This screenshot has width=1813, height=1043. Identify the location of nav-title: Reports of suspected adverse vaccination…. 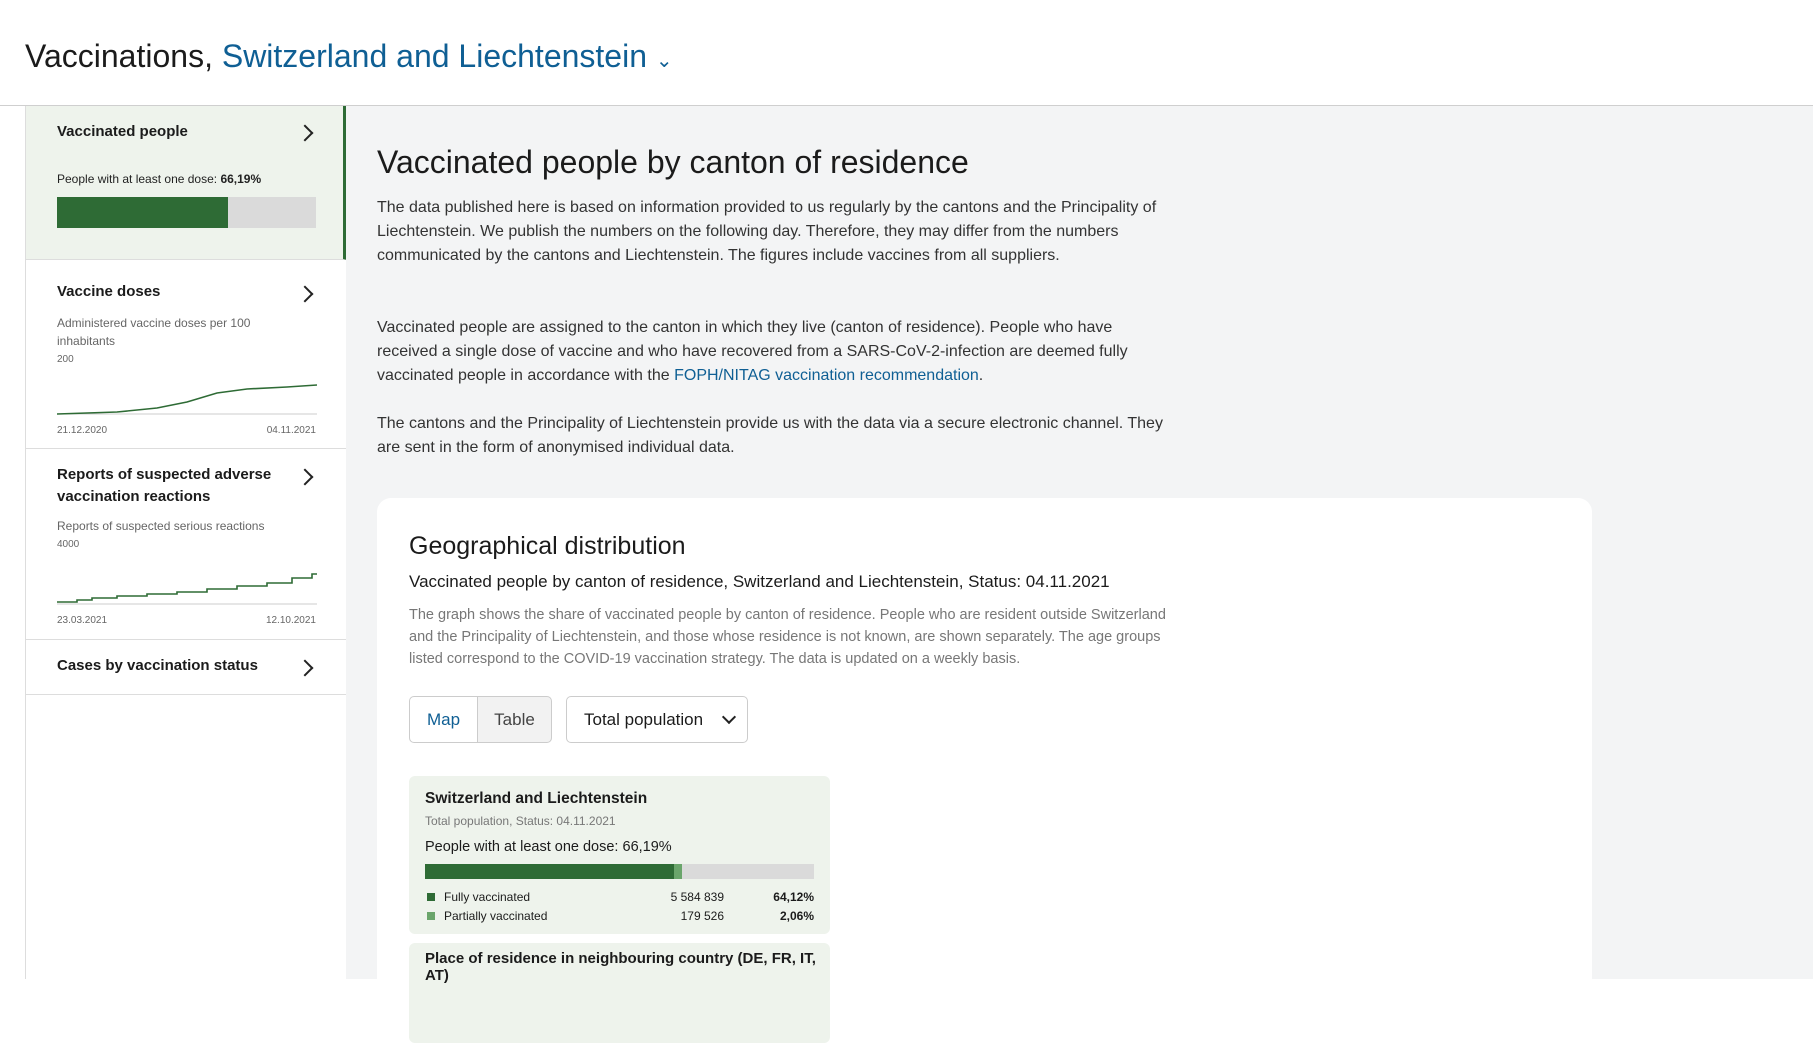
(164, 485).